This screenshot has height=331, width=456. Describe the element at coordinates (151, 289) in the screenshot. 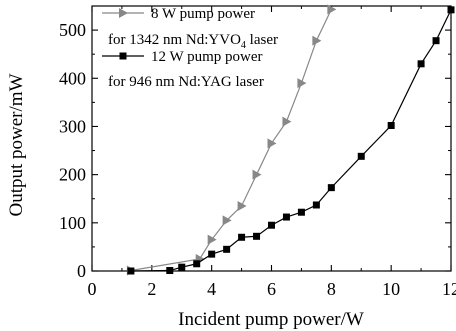

I see `x-tick-label: 2` at that location.